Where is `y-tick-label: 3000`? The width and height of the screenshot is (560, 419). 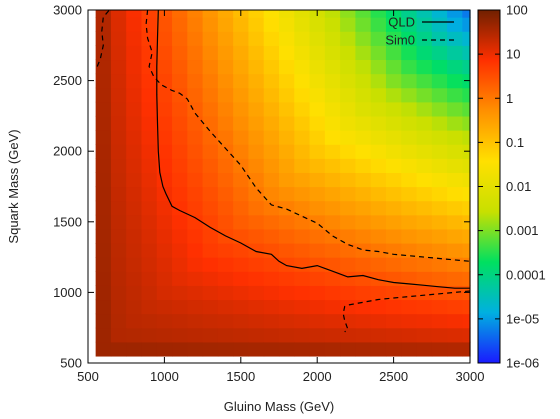 y-tick-label: 3000 is located at coordinates (67, 10).